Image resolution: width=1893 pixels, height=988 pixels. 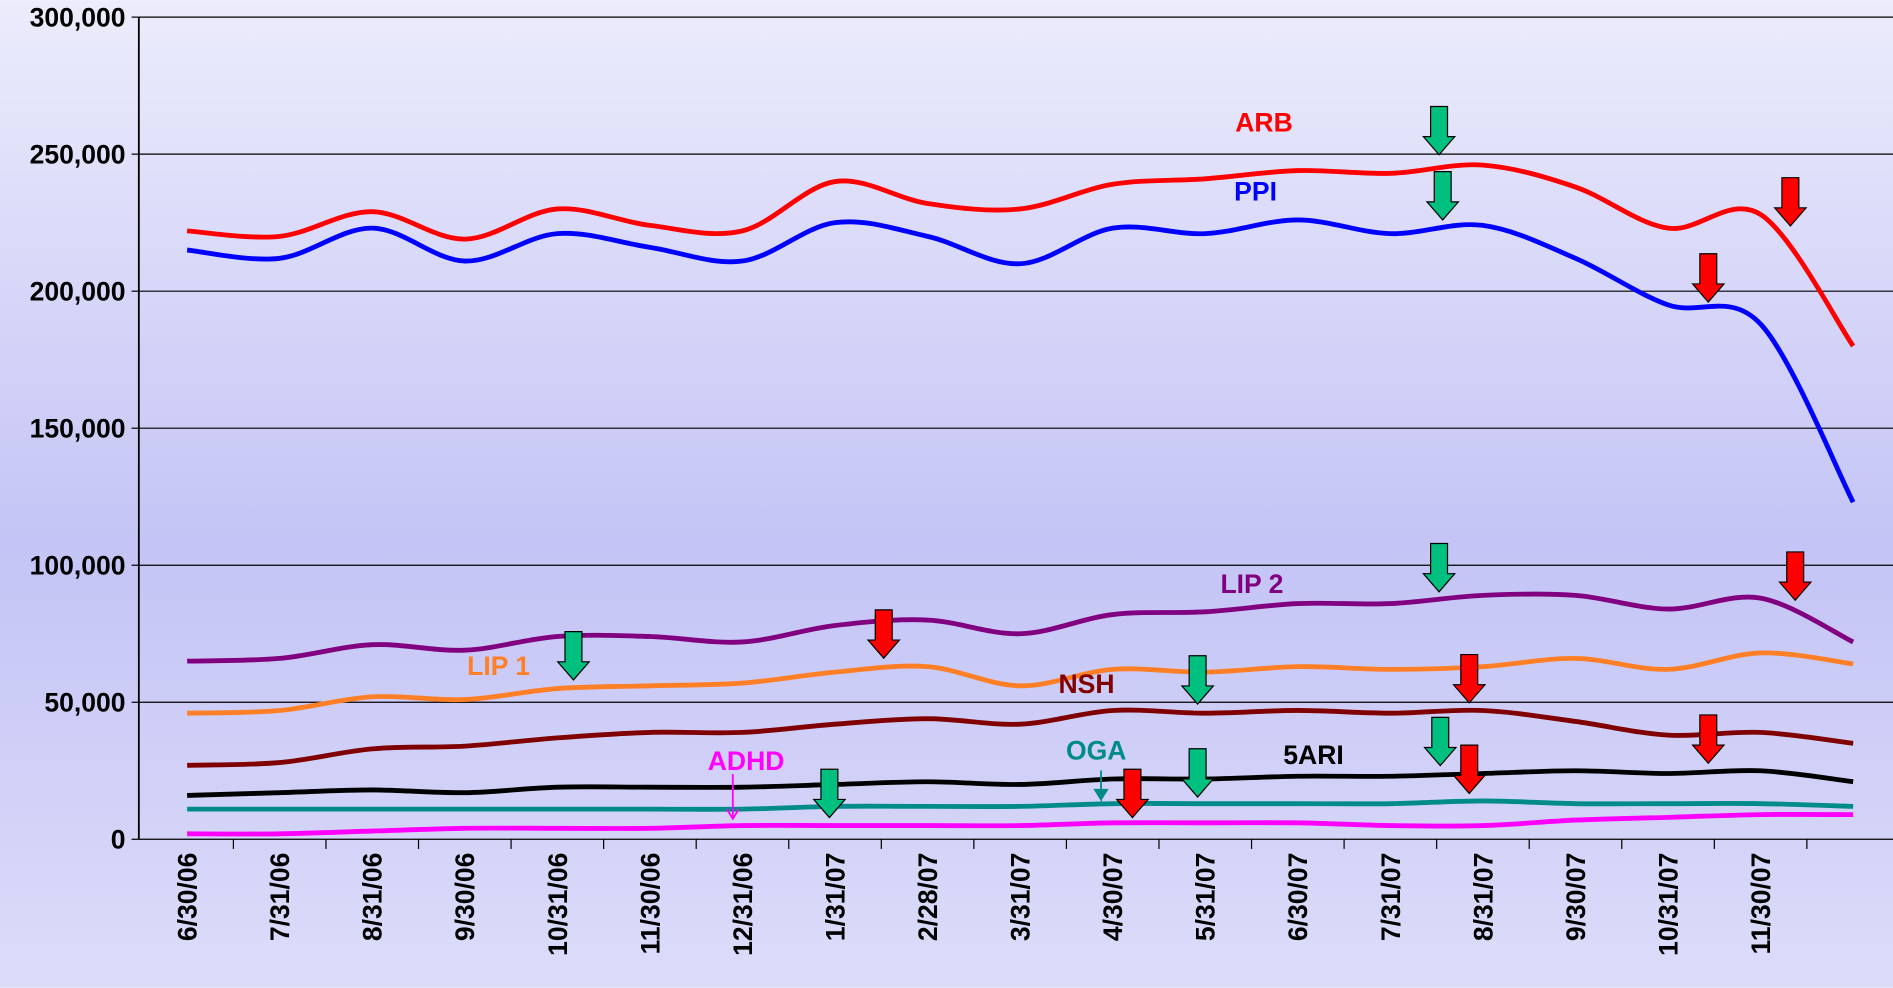 What do you see at coordinates (78, 18) in the screenshot?
I see `y-tick-label: 300,000` at bounding box center [78, 18].